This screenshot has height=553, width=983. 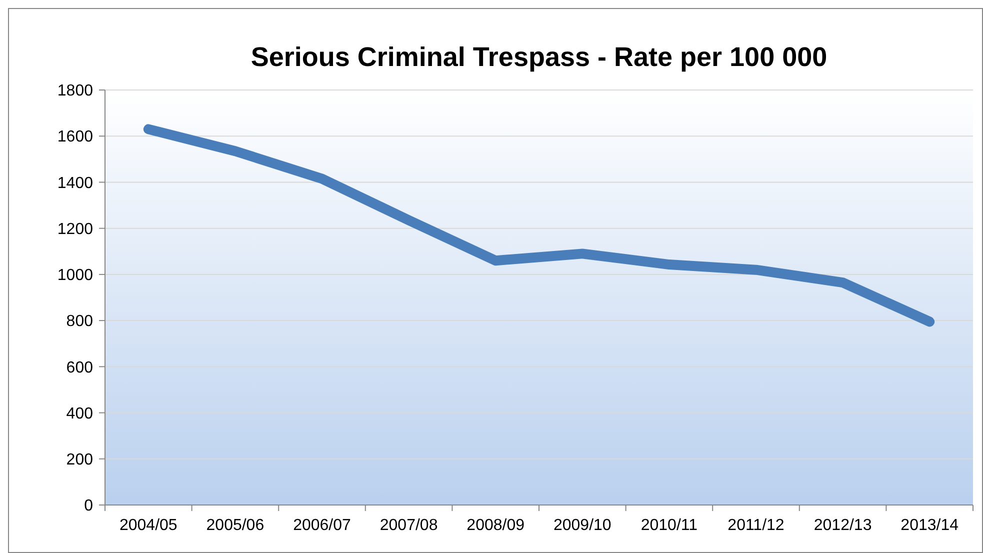 What do you see at coordinates (75, 229) in the screenshot?
I see `y-tick-label: 1200` at bounding box center [75, 229].